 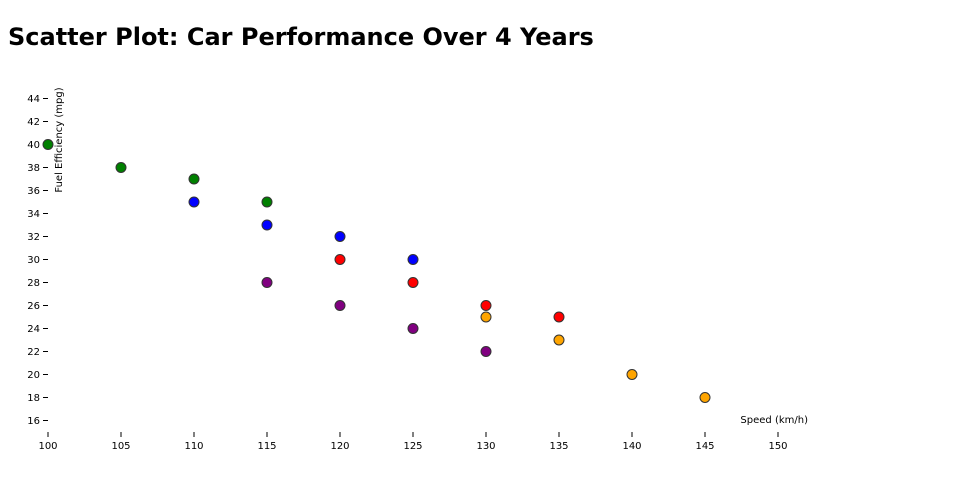 What do you see at coordinates (33, 145) in the screenshot?
I see `y-tick-label: 40` at bounding box center [33, 145].